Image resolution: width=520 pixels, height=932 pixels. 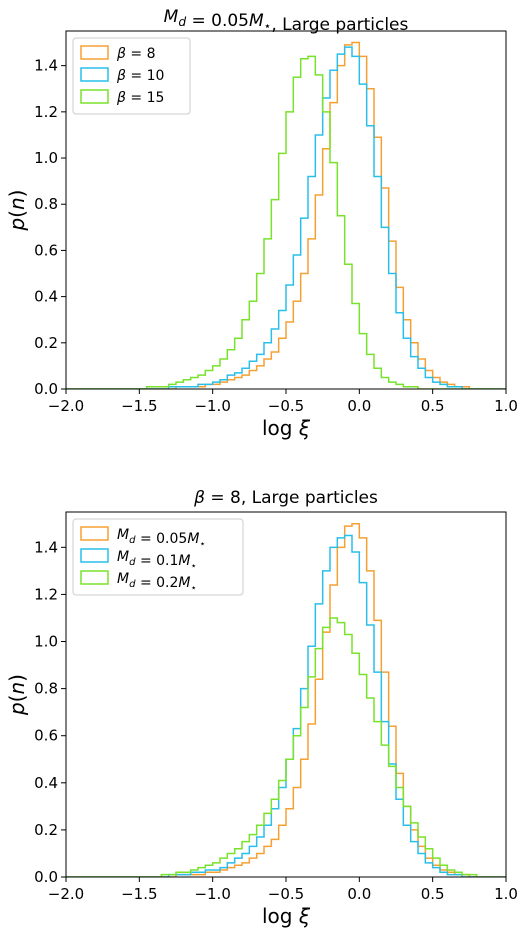 I want to click on legend-entry-label: Md = 0.2M⋆, so click(x=157, y=582).